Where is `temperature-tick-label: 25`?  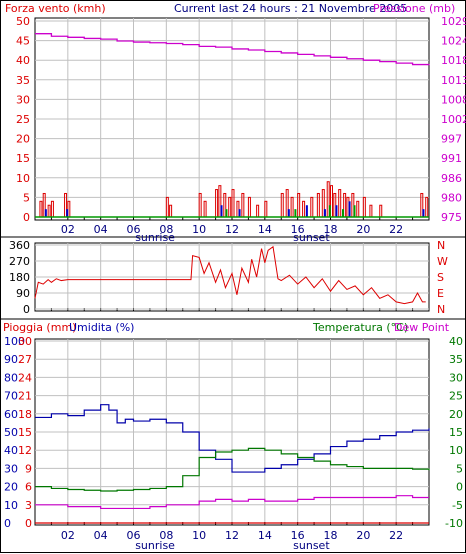
temperature-tick-label: 25 is located at coordinates (456, 396).